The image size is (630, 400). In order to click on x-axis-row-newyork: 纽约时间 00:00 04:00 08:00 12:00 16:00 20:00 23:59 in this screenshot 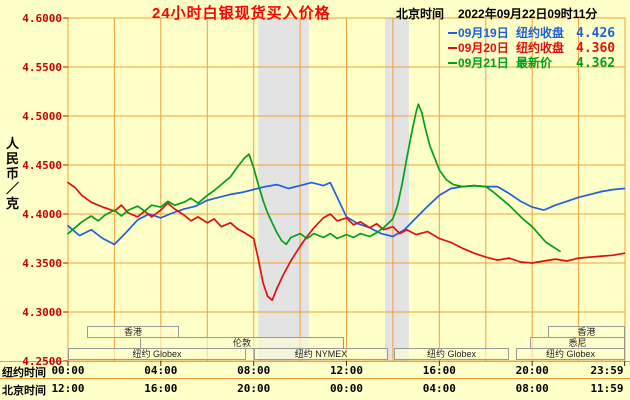, I will do `click(315, 371)`.